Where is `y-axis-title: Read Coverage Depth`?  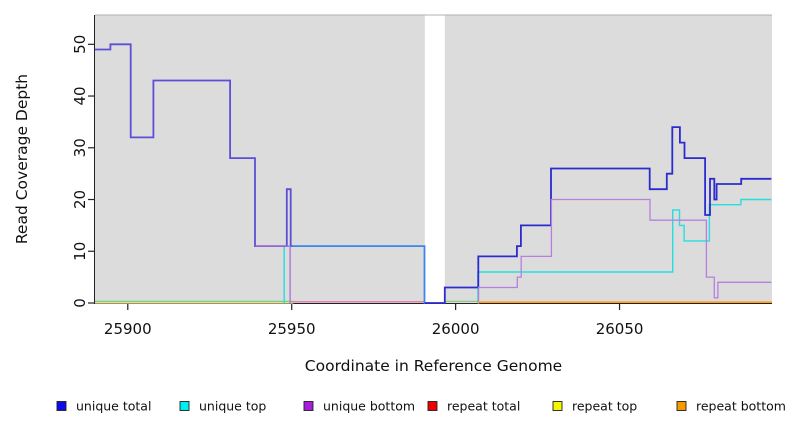 y-axis-title: Read Coverage Depth is located at coordinates (22, 159).